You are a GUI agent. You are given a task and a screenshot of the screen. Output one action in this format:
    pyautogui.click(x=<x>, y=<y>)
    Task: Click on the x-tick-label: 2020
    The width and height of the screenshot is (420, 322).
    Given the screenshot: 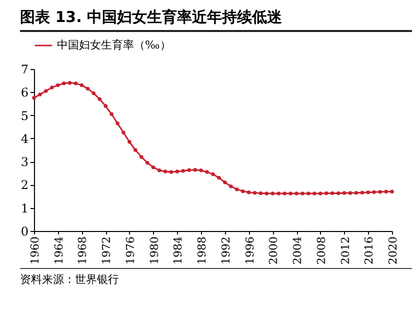 What is the action you would take?
    pyautogui.click(x=393, y=250)
    